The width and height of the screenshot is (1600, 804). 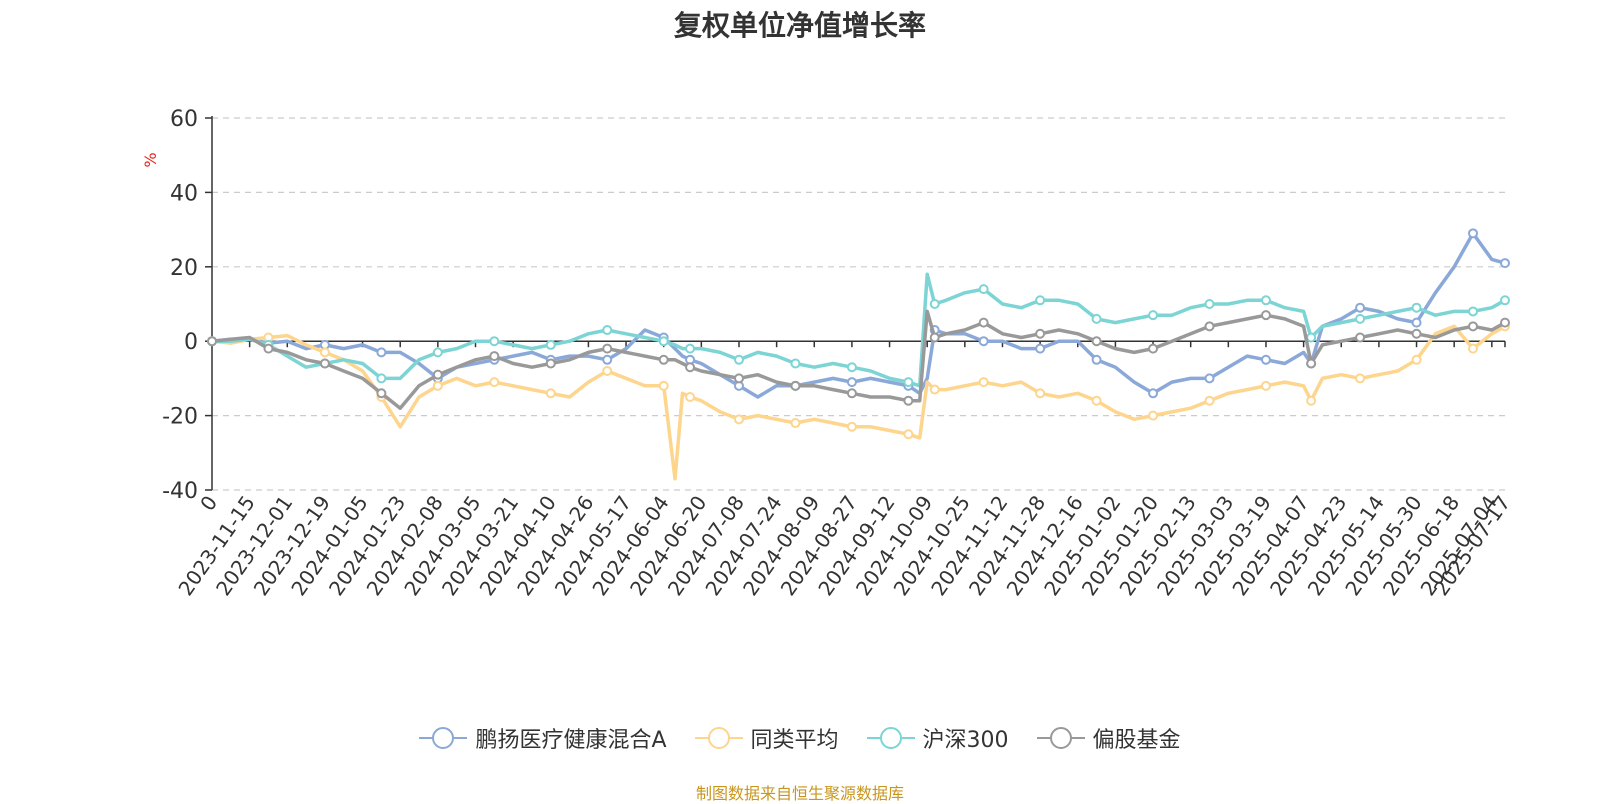 I want to click on legend-item: 偏股基金, so click(x=1108, y=738).